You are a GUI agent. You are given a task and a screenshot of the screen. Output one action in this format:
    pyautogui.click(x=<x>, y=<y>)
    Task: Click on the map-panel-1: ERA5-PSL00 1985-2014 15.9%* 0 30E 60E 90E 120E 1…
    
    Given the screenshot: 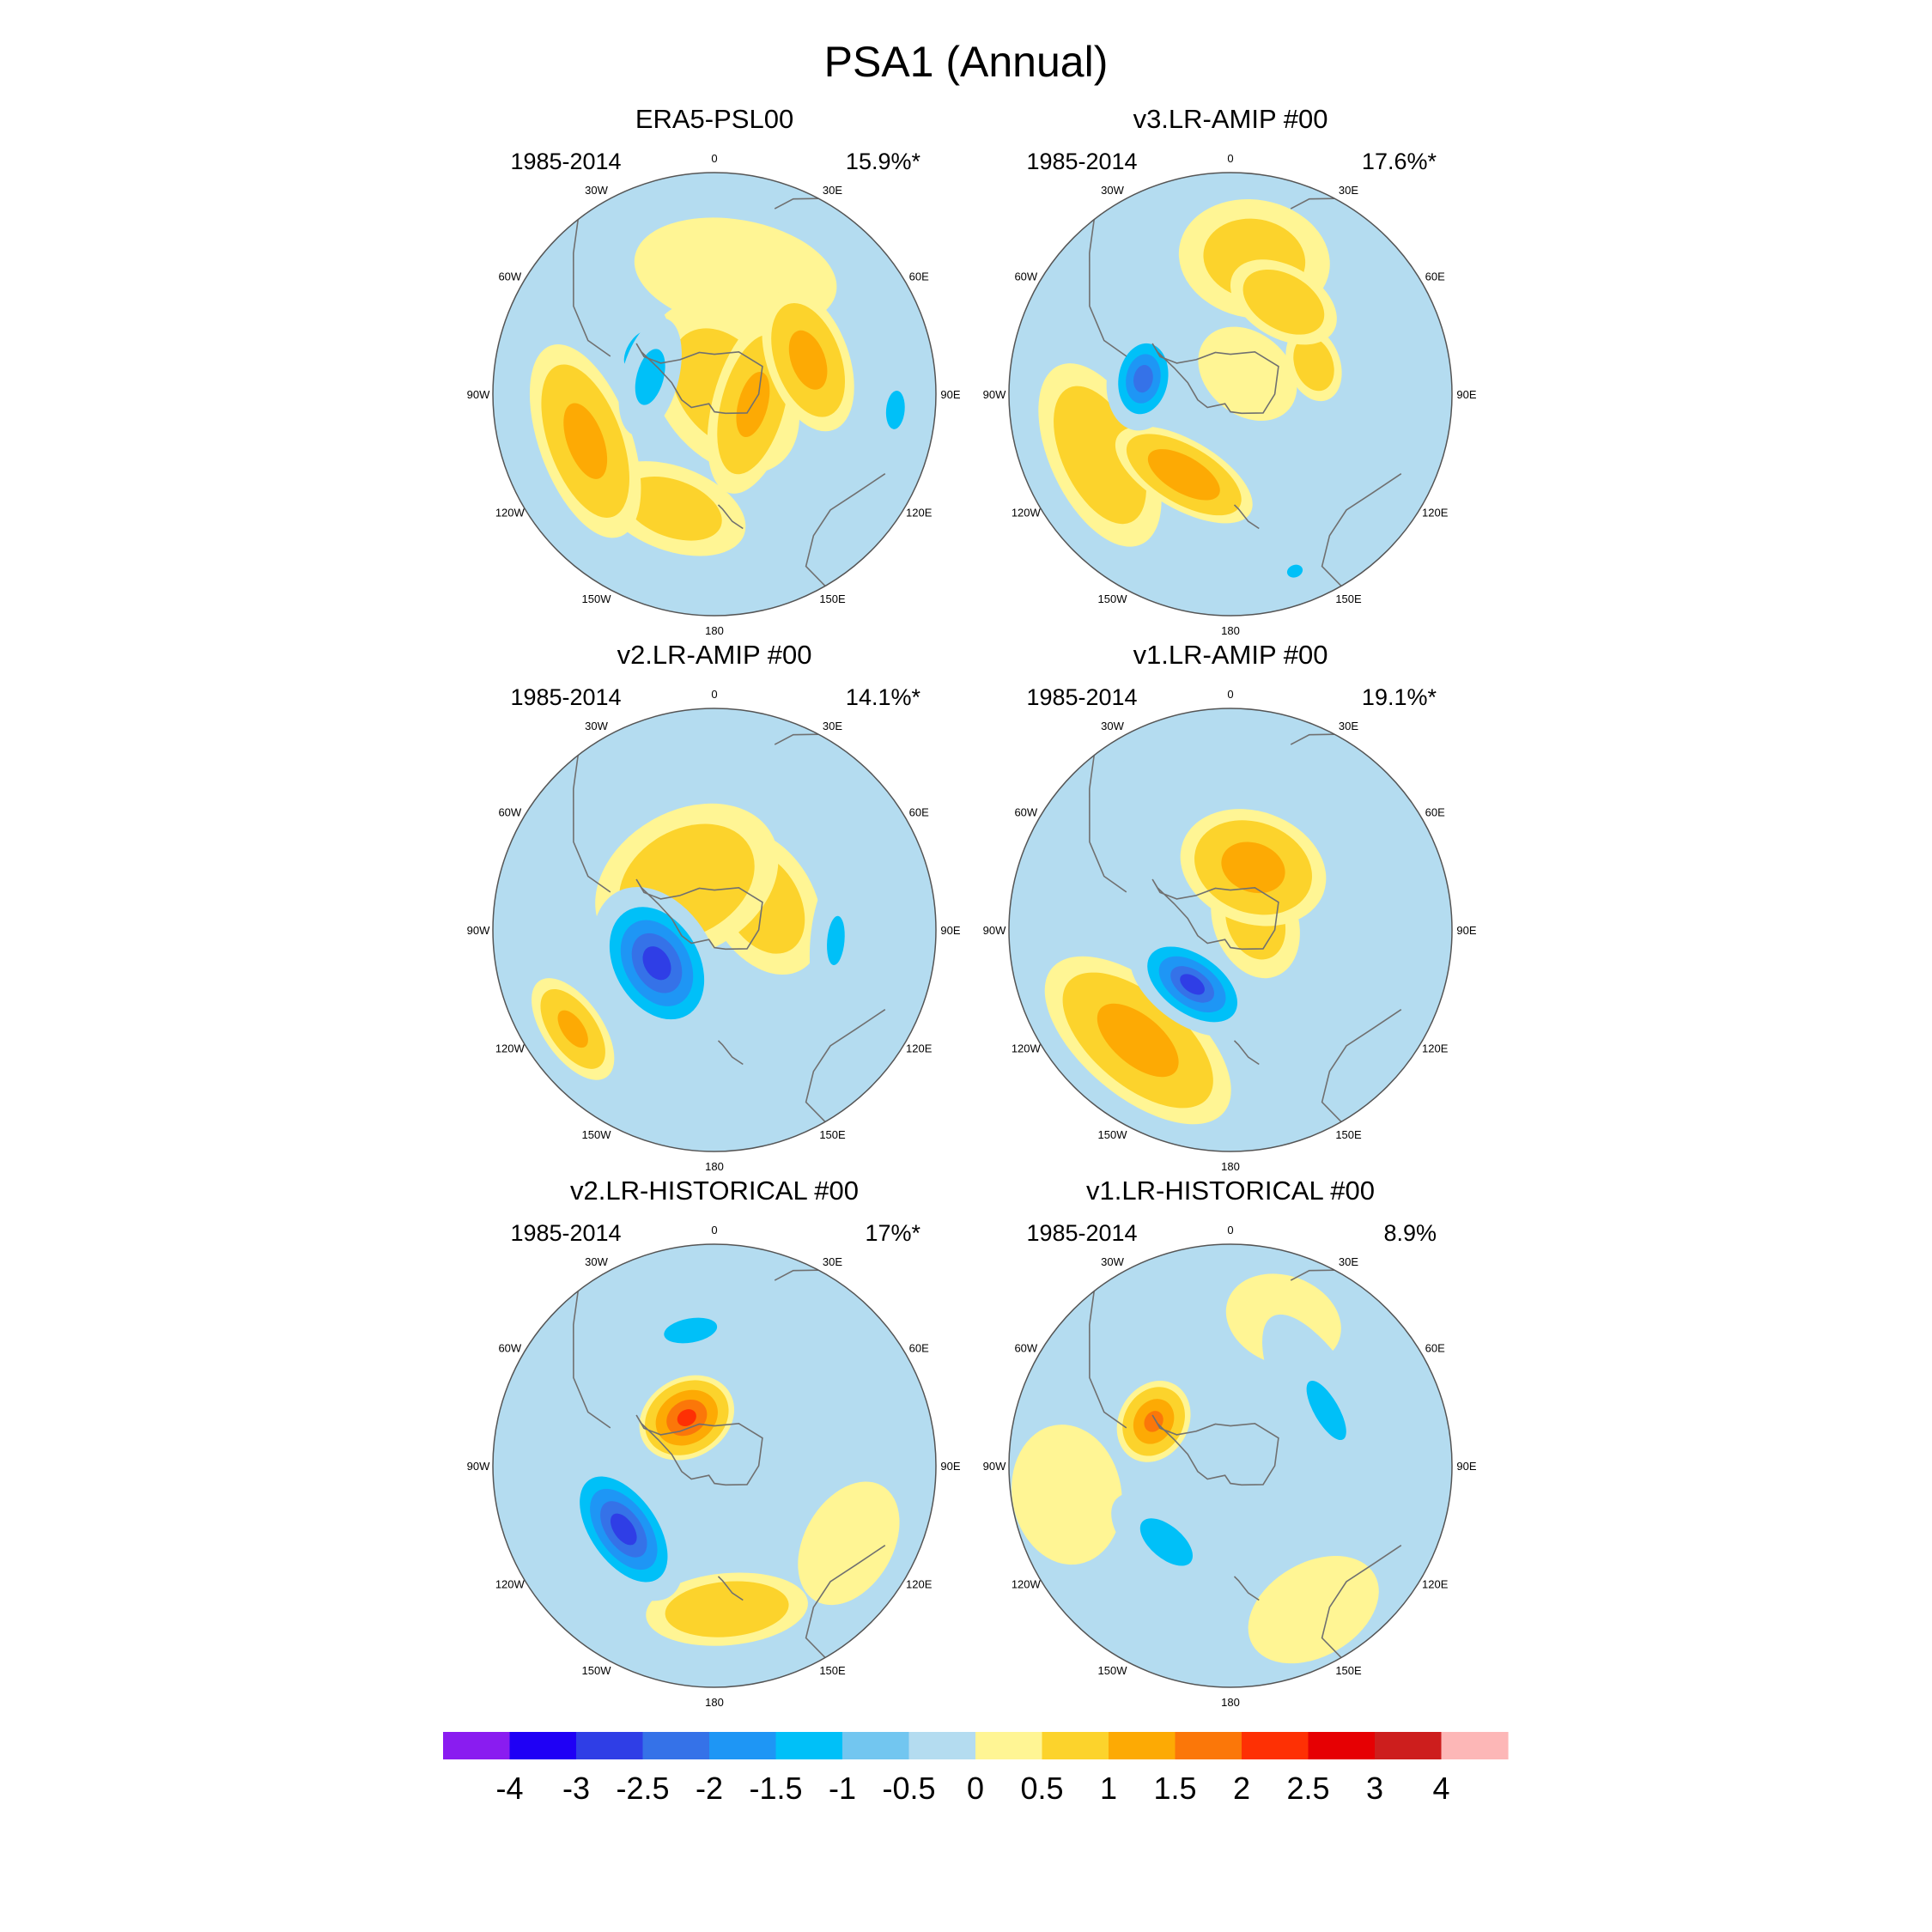 What is the action you would take?
    pyautogui.click(x=714, y=370)
    